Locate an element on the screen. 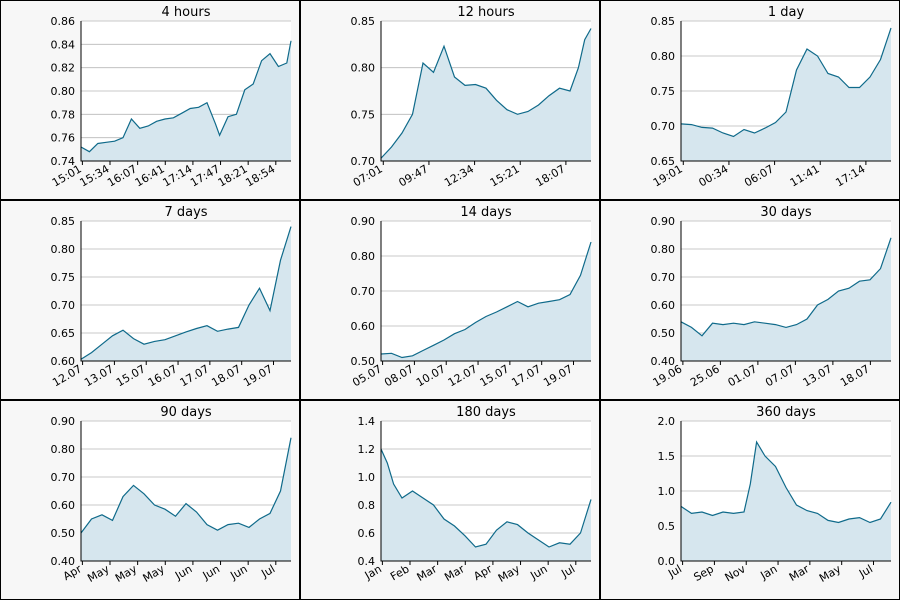  x-tick-label: 18:21 is located at coordinates (233, 175).